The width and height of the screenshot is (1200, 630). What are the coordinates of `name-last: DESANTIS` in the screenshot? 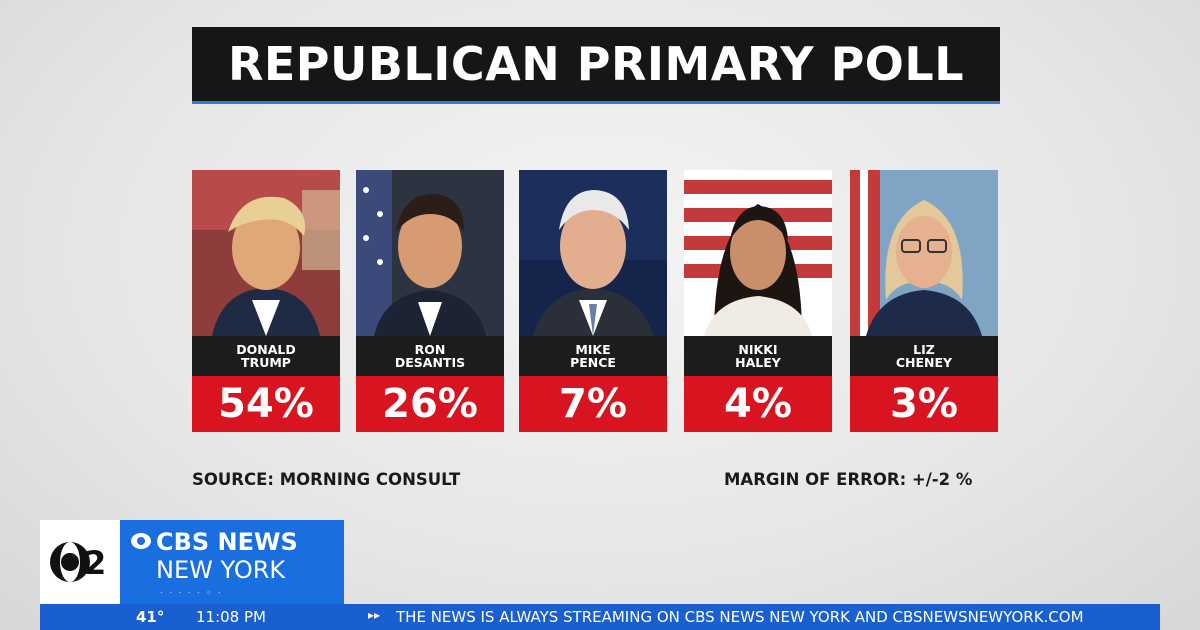 It's located at (430, 362).